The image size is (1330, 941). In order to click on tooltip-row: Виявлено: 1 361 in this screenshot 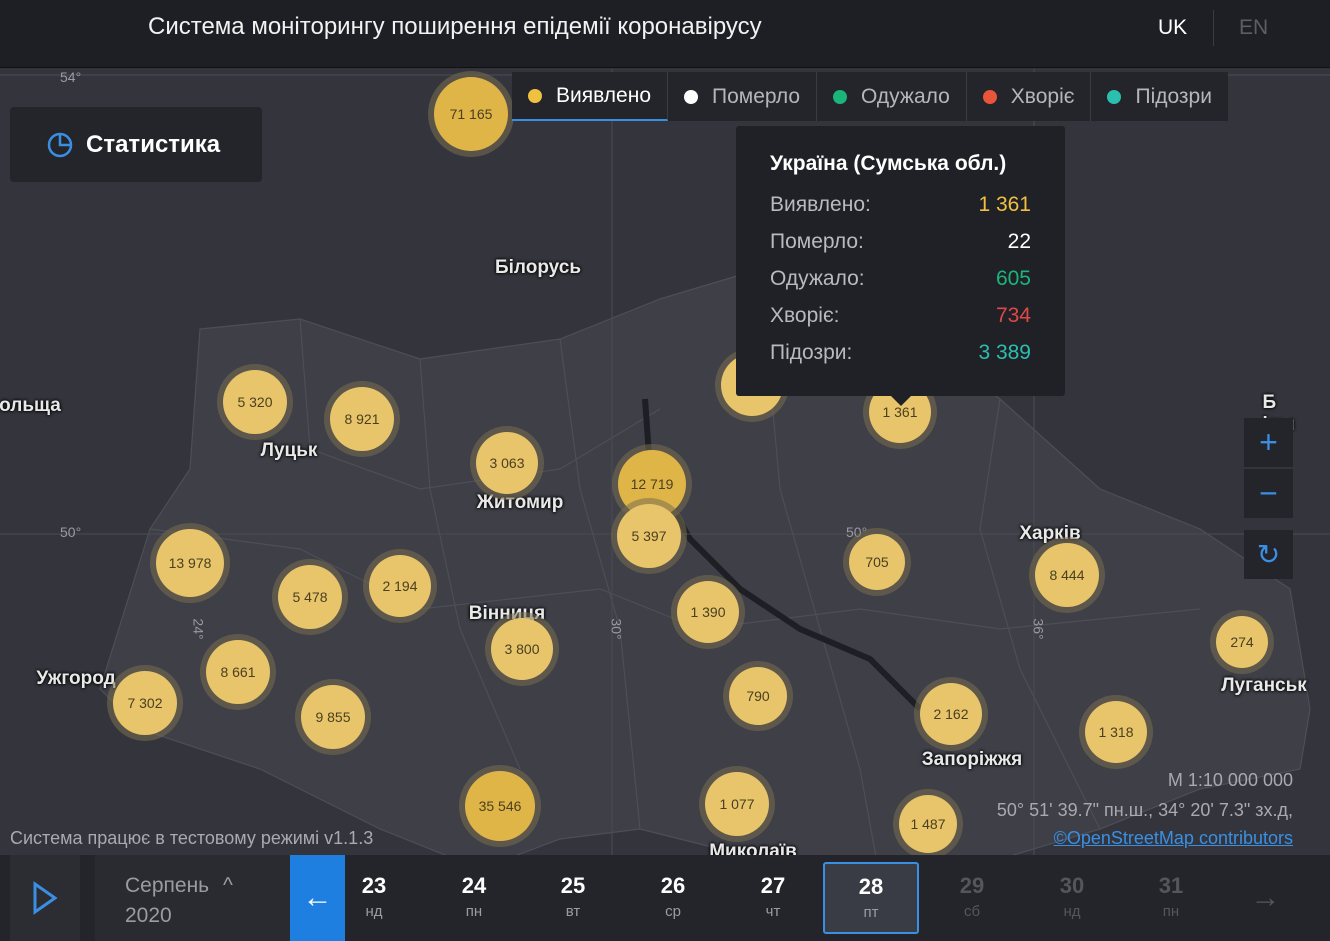, I will do `click(900, 204)`.